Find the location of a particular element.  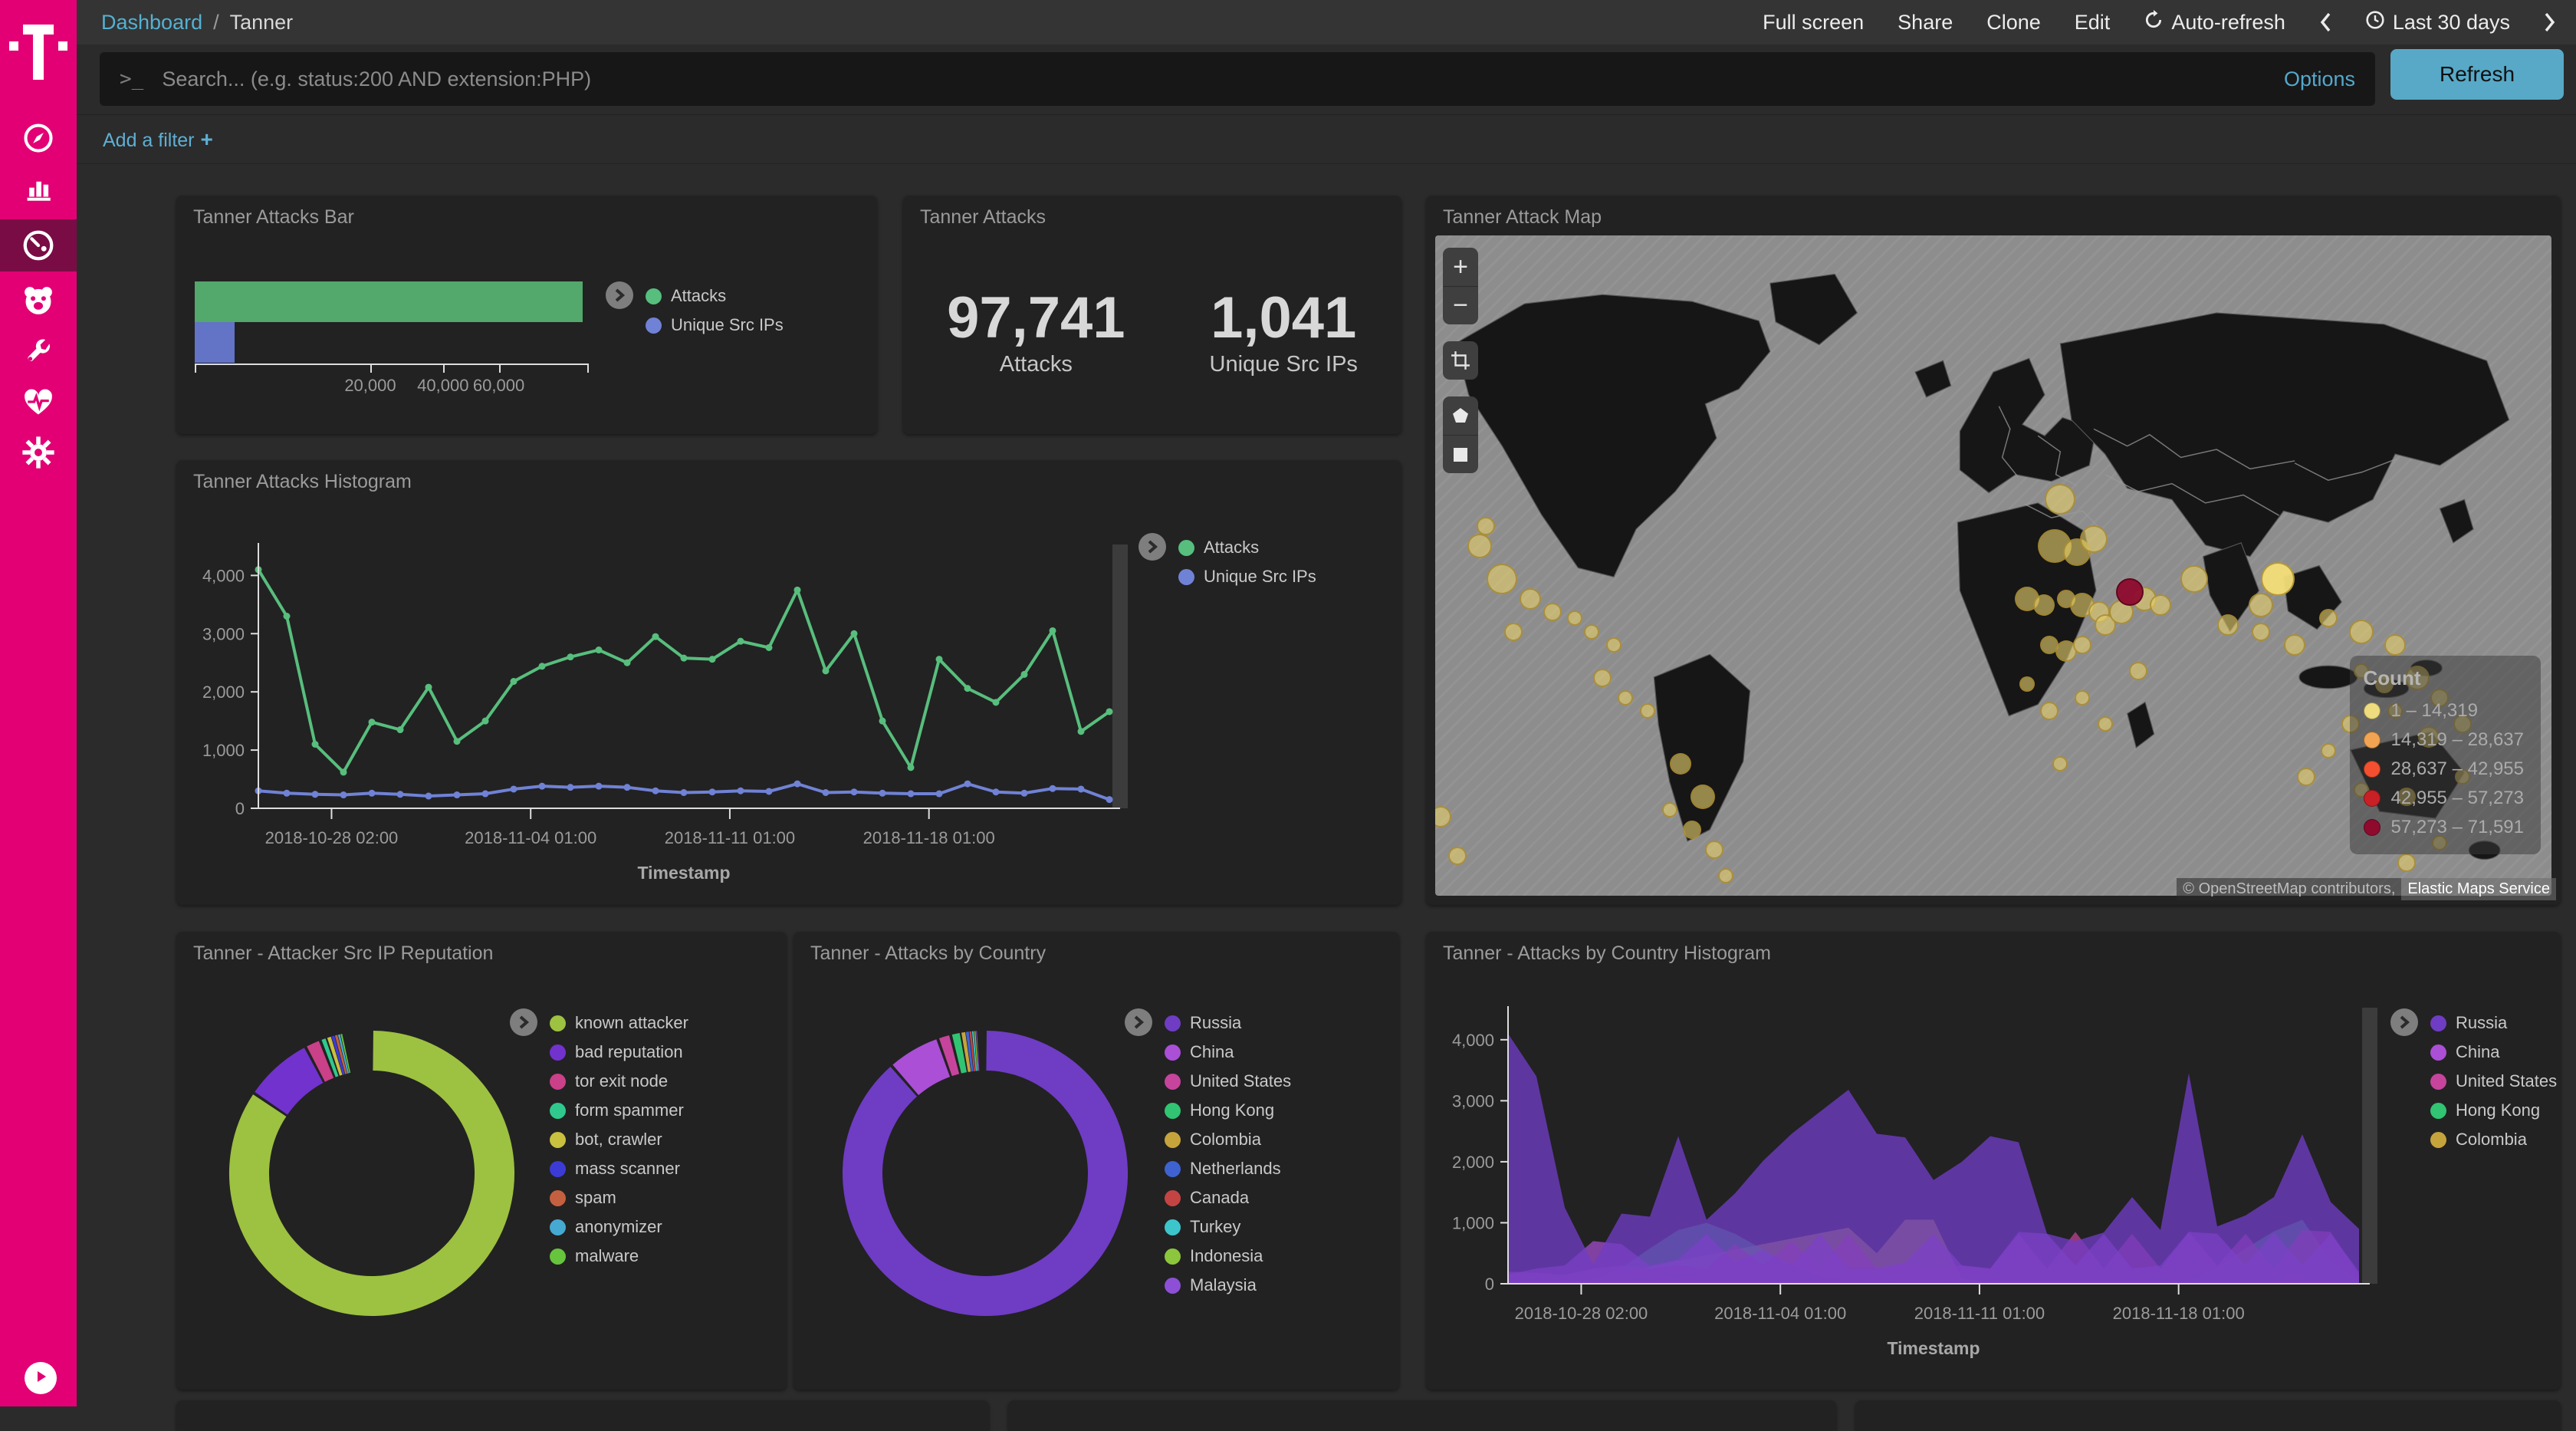

share-menu-item: Share is located at coordinates (1926, 22).